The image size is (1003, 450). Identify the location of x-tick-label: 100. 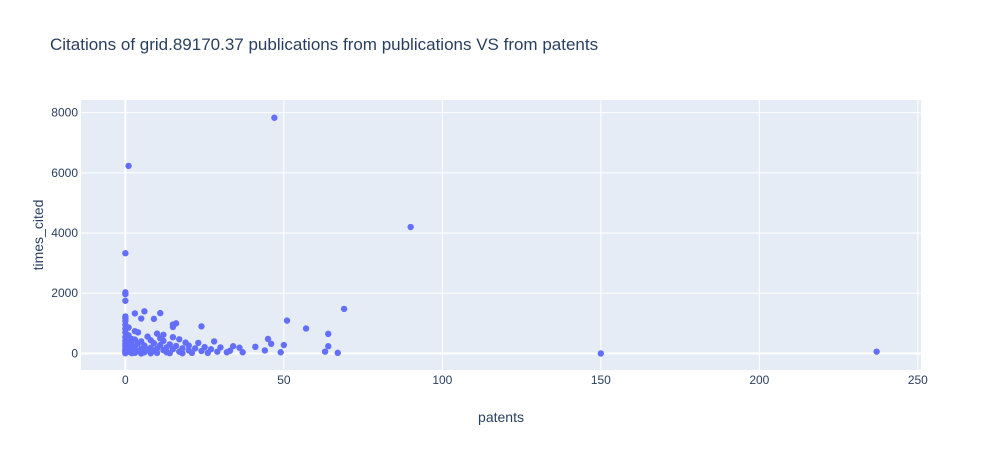
(442, 380).